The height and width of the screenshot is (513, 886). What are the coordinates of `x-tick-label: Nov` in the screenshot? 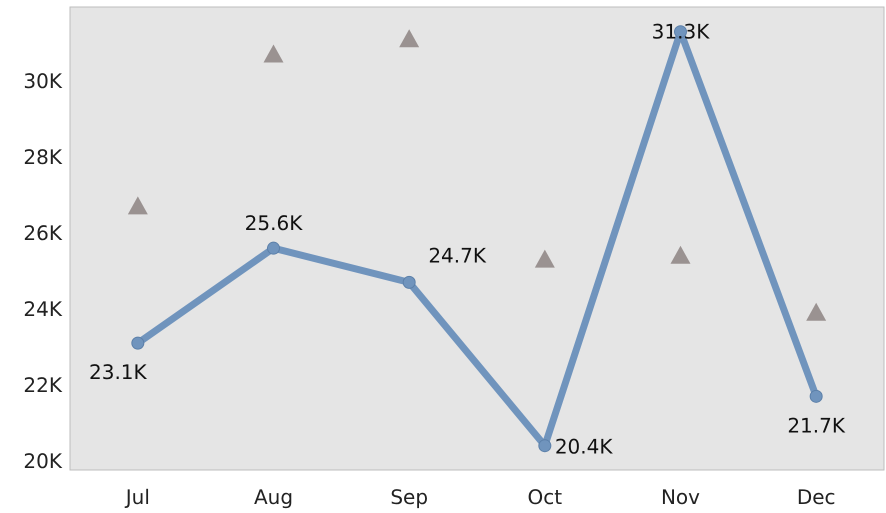 It's located at (680, 497).